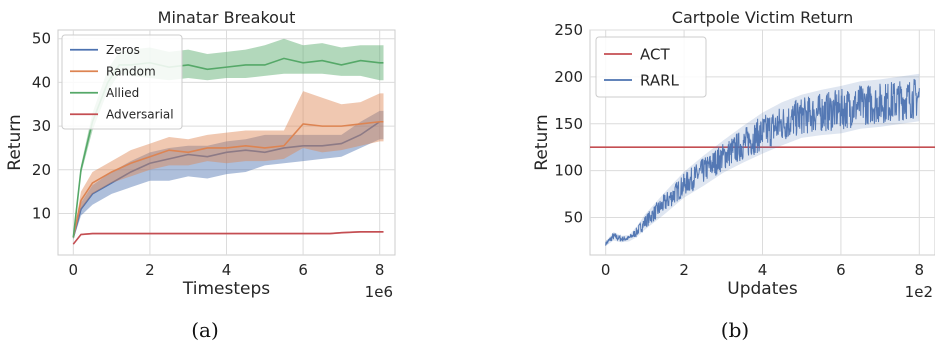 Image resolution: width=935 pixels, height=347 pixels. I want to click on y-tick-label: 100, so click(568, 171).